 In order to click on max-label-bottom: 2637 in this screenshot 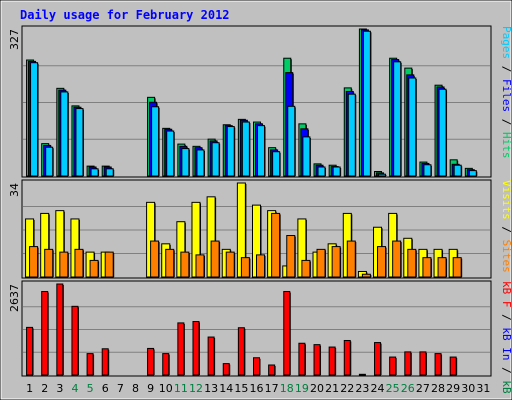, I will do `click(14, 298)`.